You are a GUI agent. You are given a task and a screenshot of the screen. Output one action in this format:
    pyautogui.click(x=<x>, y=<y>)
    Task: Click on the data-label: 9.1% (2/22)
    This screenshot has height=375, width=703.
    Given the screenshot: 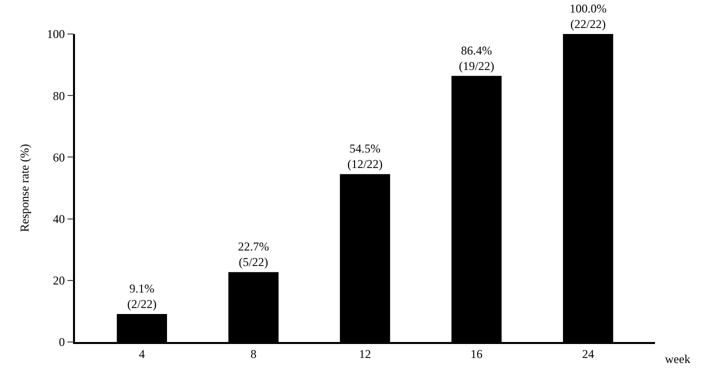 What is the action you would take?
    pyautogui.click(x=142, y=296)
    